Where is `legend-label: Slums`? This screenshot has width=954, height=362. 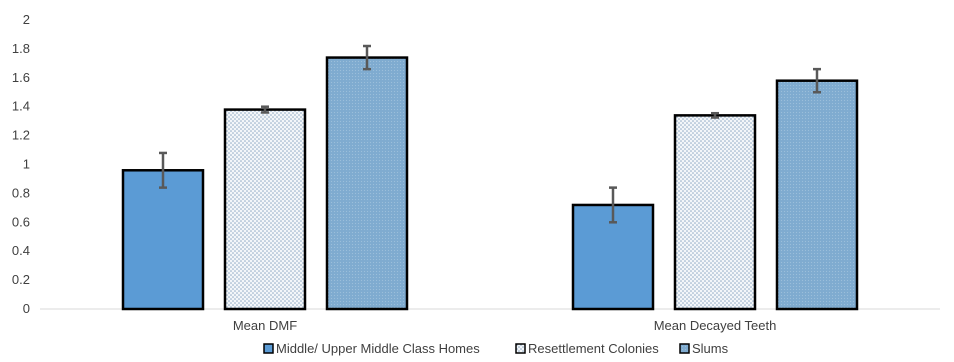
legend-label: Slums is located at coordinates (710, 348).